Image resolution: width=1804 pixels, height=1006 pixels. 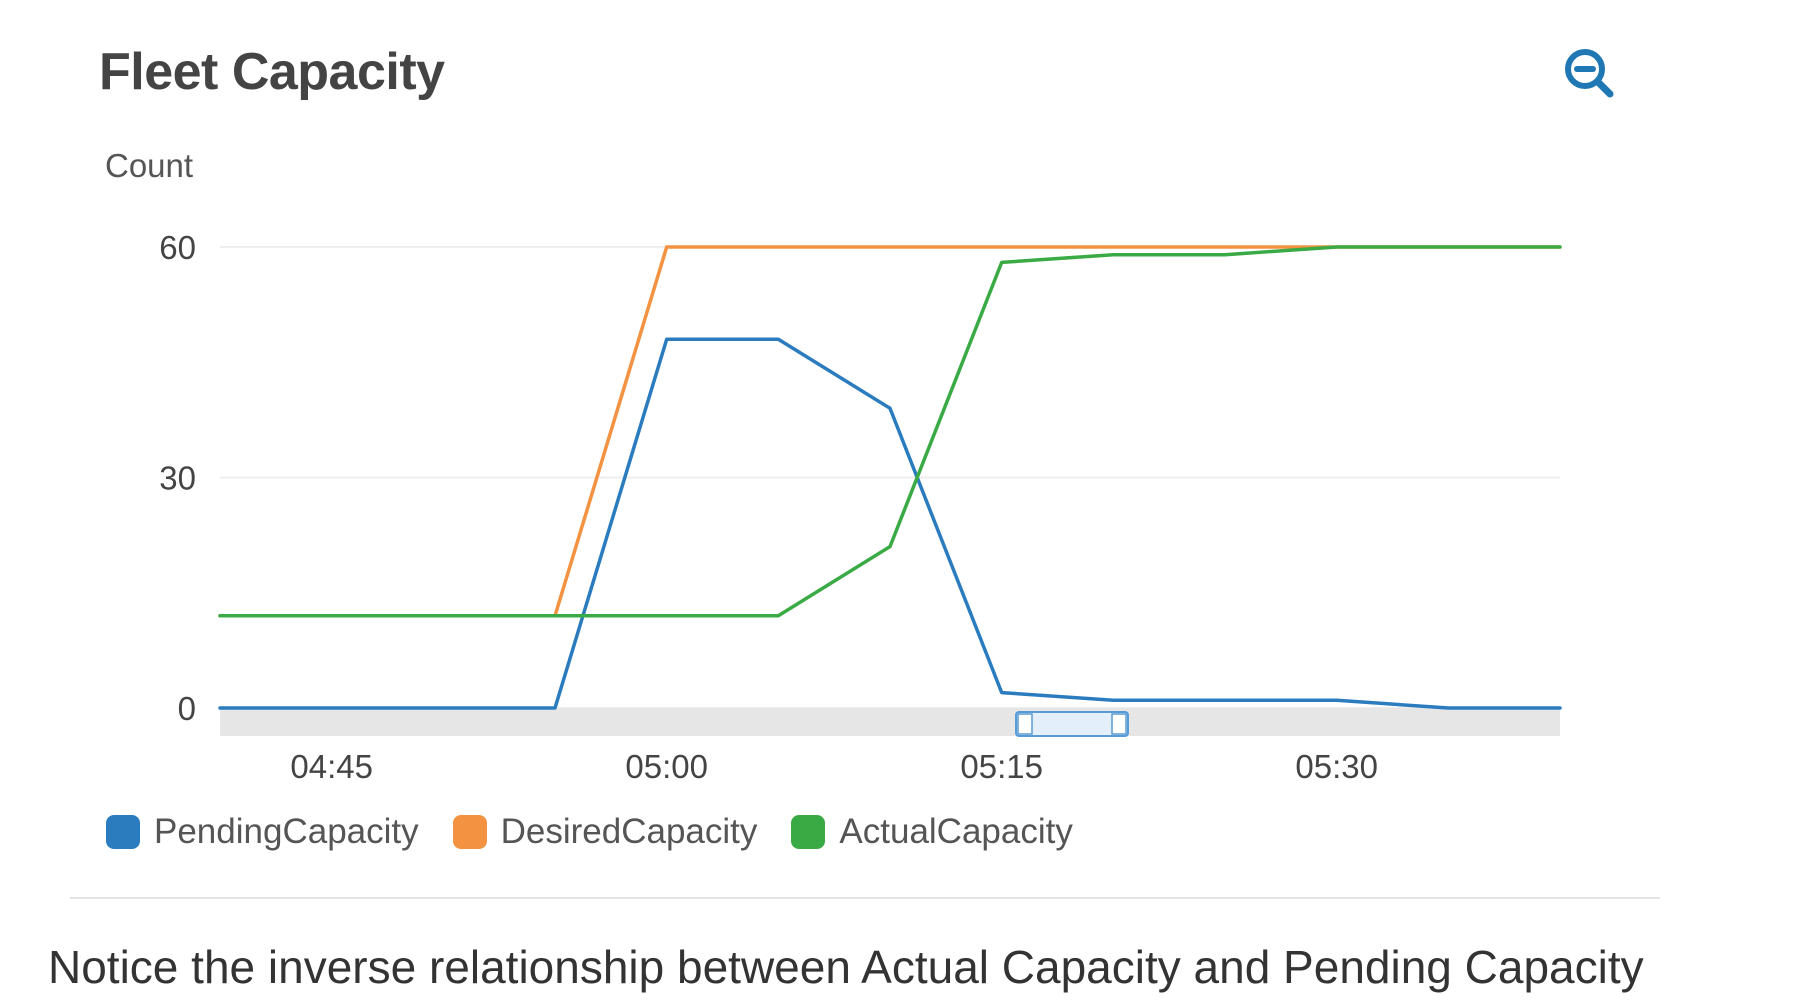 I want to click on scrollbar-track, so click(x=890, y=722).